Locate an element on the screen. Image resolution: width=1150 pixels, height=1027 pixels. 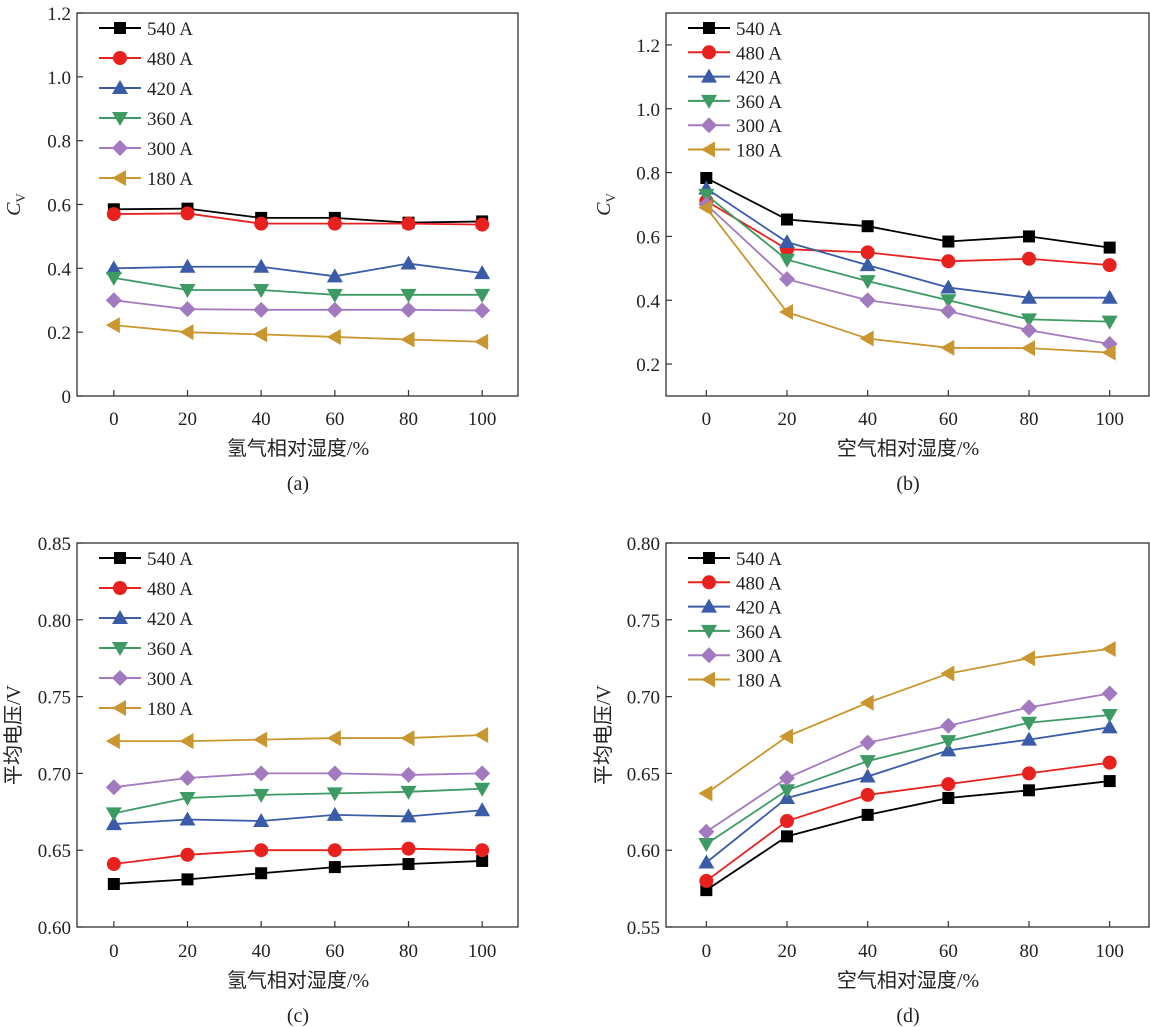
x-tick-label: 20 is located at coordinates (787, 419).